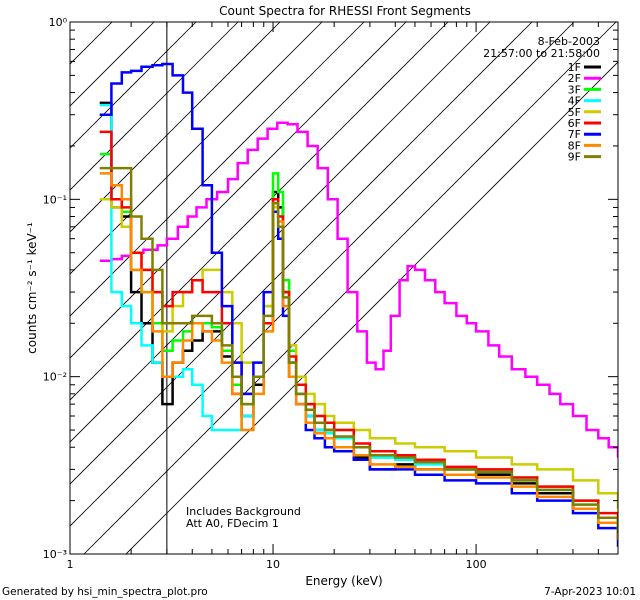  Describe the element at coordinates (345, 11) in the screenshot. I see `chart-title: Count Spectra for RHESSI Front Segments` at that location.